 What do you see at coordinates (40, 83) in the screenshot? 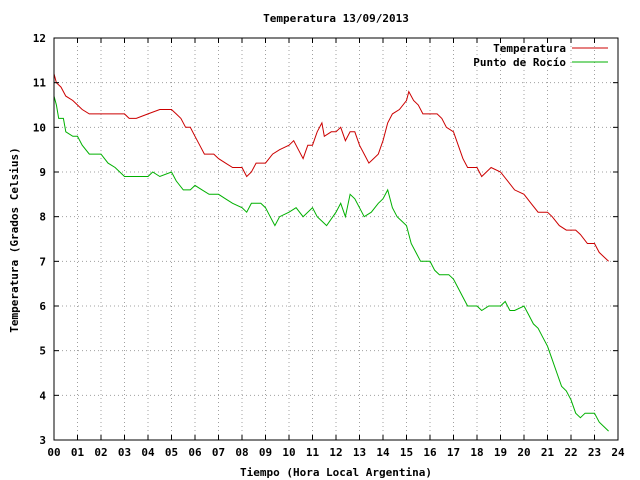
I see `y-tick-label: 11` at bounding box center [40, 83].